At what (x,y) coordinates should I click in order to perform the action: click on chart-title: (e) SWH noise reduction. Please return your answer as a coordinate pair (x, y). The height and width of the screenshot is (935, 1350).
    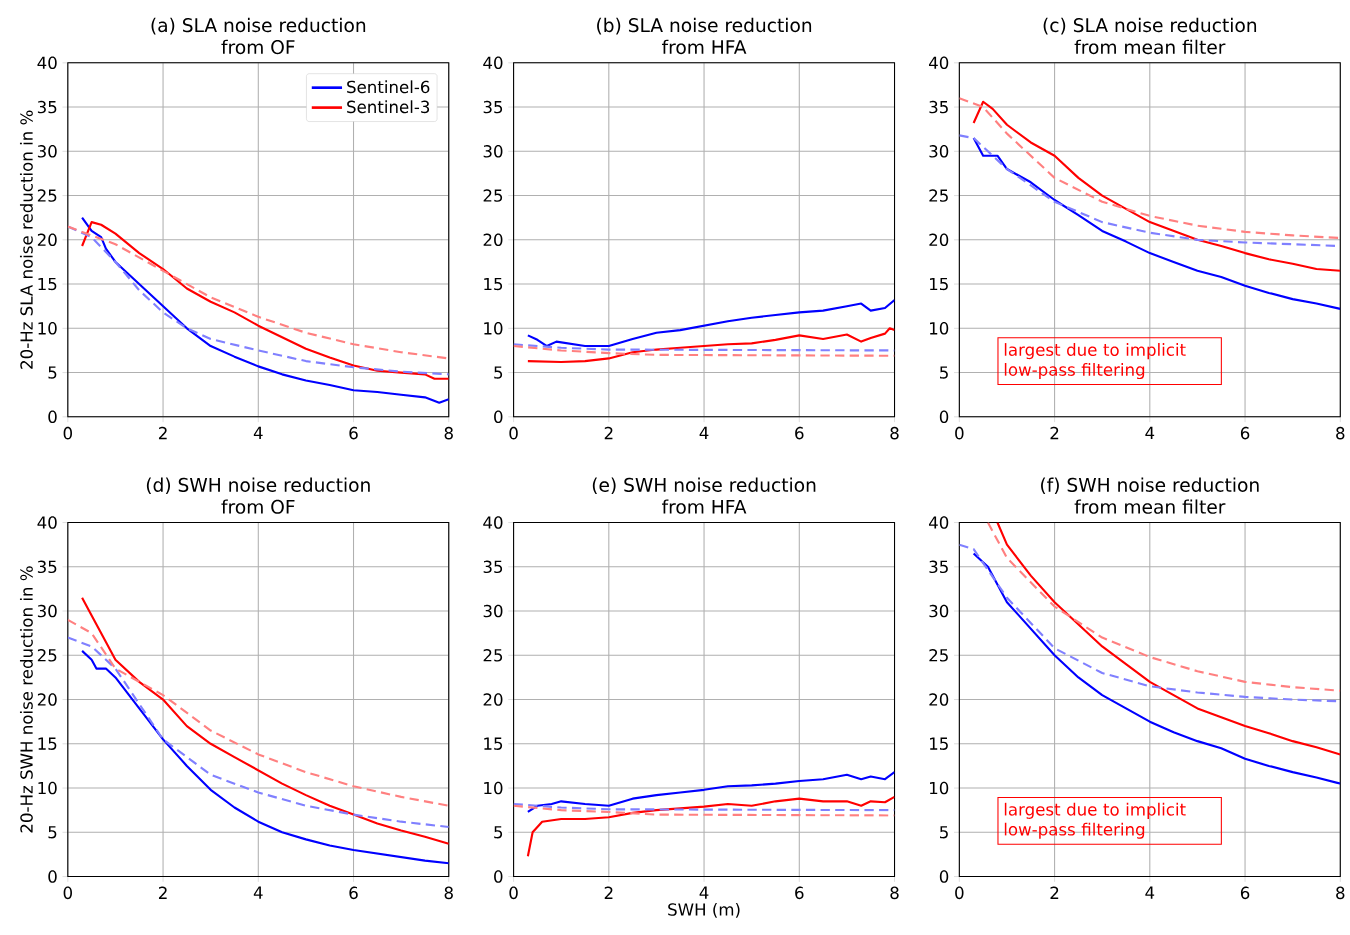
    Looking at the image, I should click on (704, 485).